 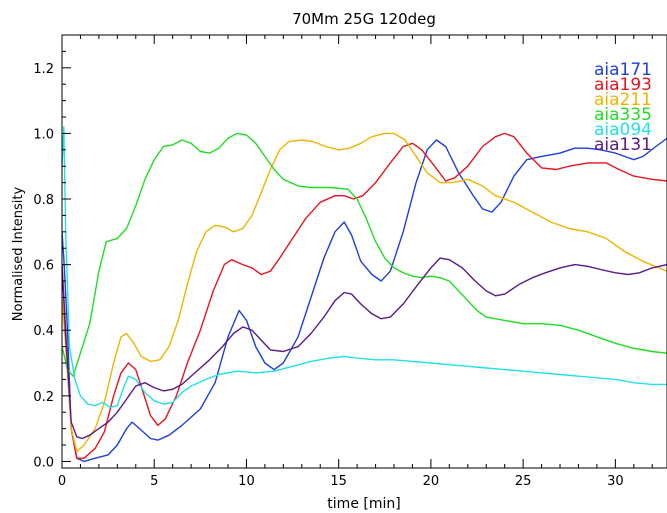 What do you see at coordinates (363, 504) in the screenshot?
I see `x-axis-label: time [min]` at bounding box center [363, 504].